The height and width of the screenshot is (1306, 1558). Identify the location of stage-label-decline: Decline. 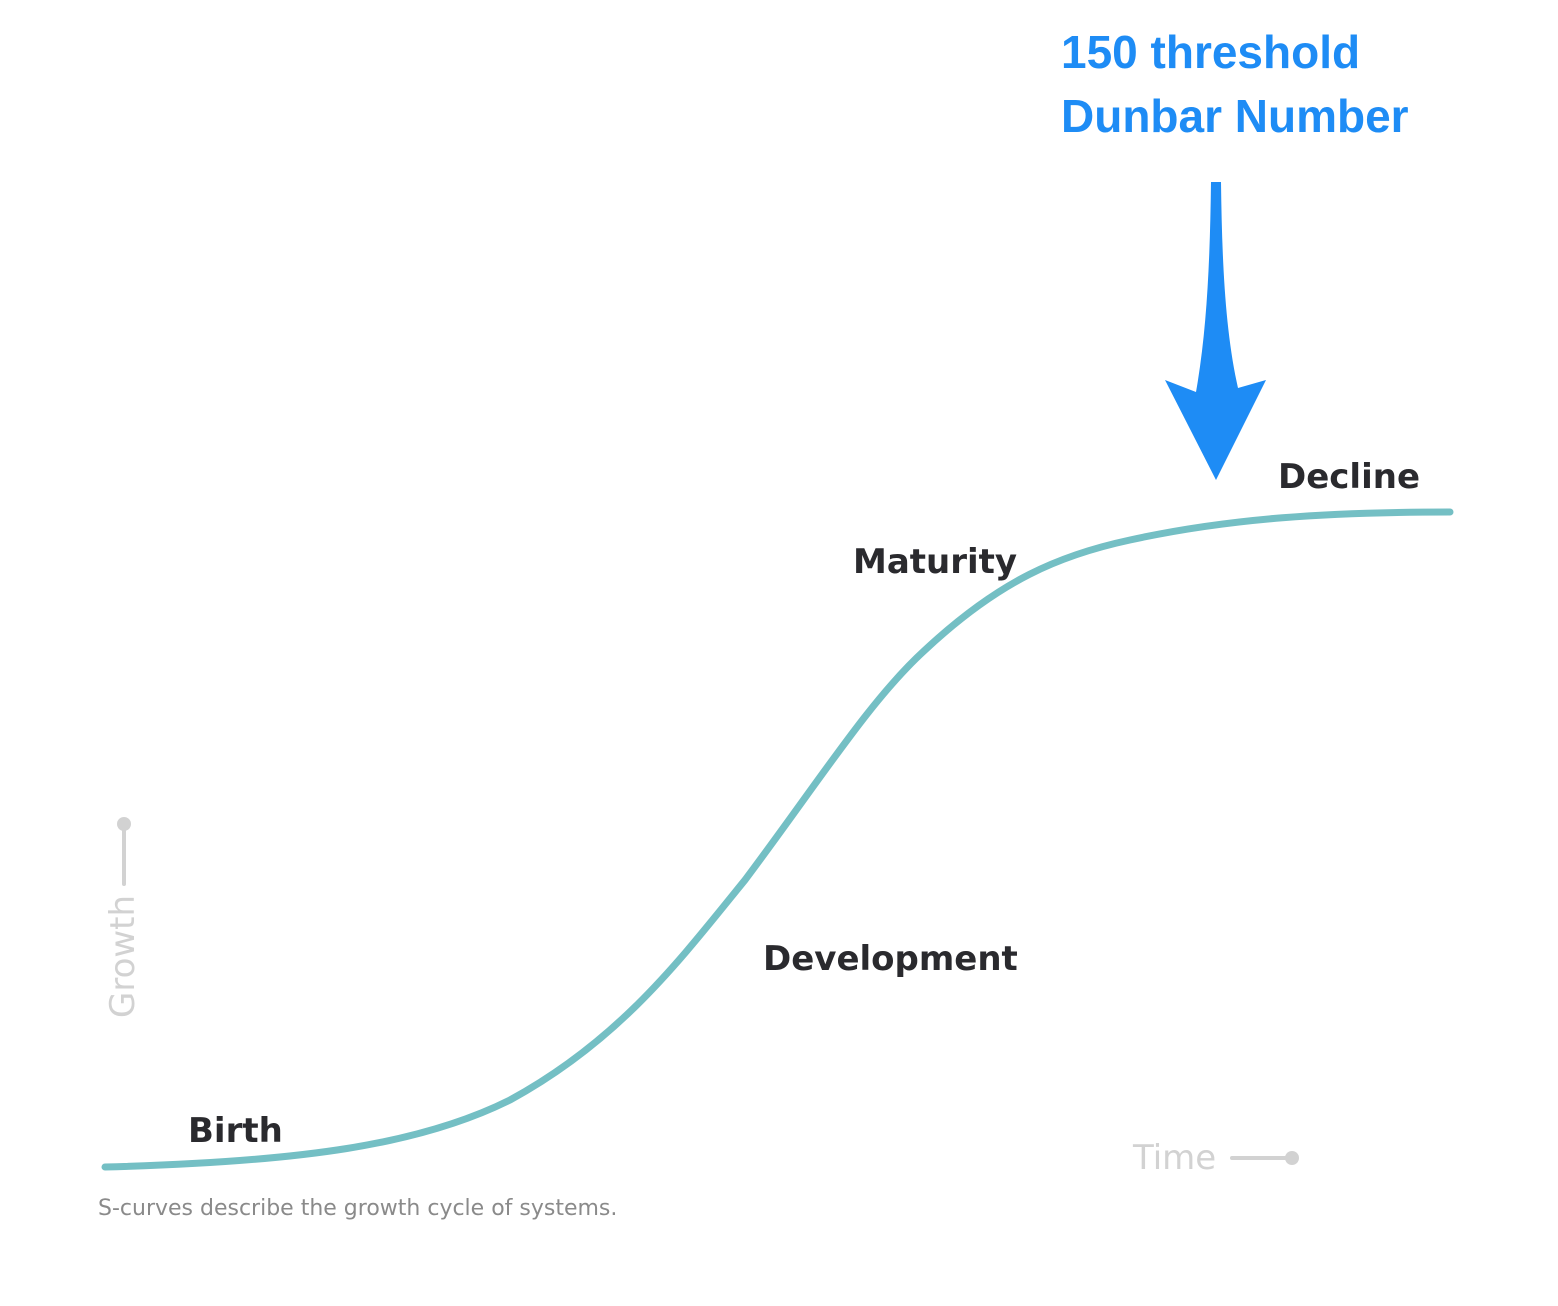
(1349, 477).